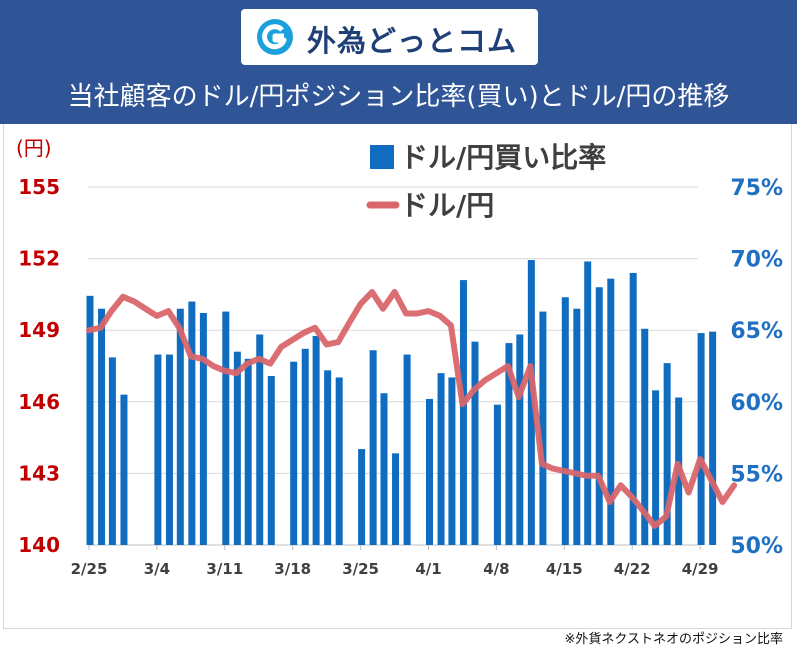 This screenshot has width=797, height=649. Describe the element at coordinates (447, 205) in the screenshot. I see `legend-line-label: ドル/円` at that location.